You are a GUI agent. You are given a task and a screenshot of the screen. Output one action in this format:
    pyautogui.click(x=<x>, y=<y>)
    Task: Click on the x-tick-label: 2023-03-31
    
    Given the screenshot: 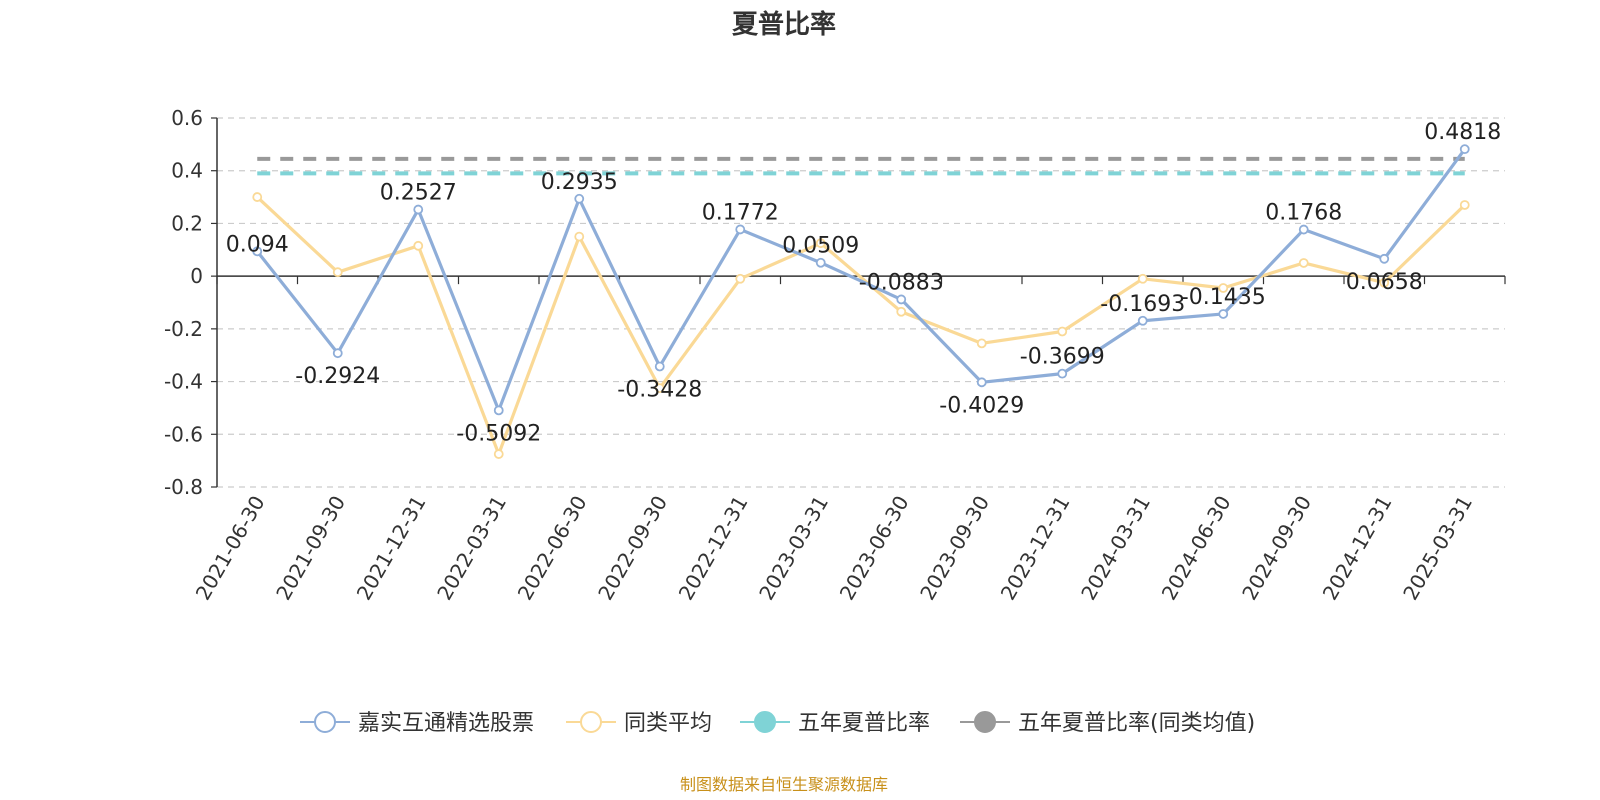 What is the action you would take?
    pyautogui.click(x=793, y=548)
    